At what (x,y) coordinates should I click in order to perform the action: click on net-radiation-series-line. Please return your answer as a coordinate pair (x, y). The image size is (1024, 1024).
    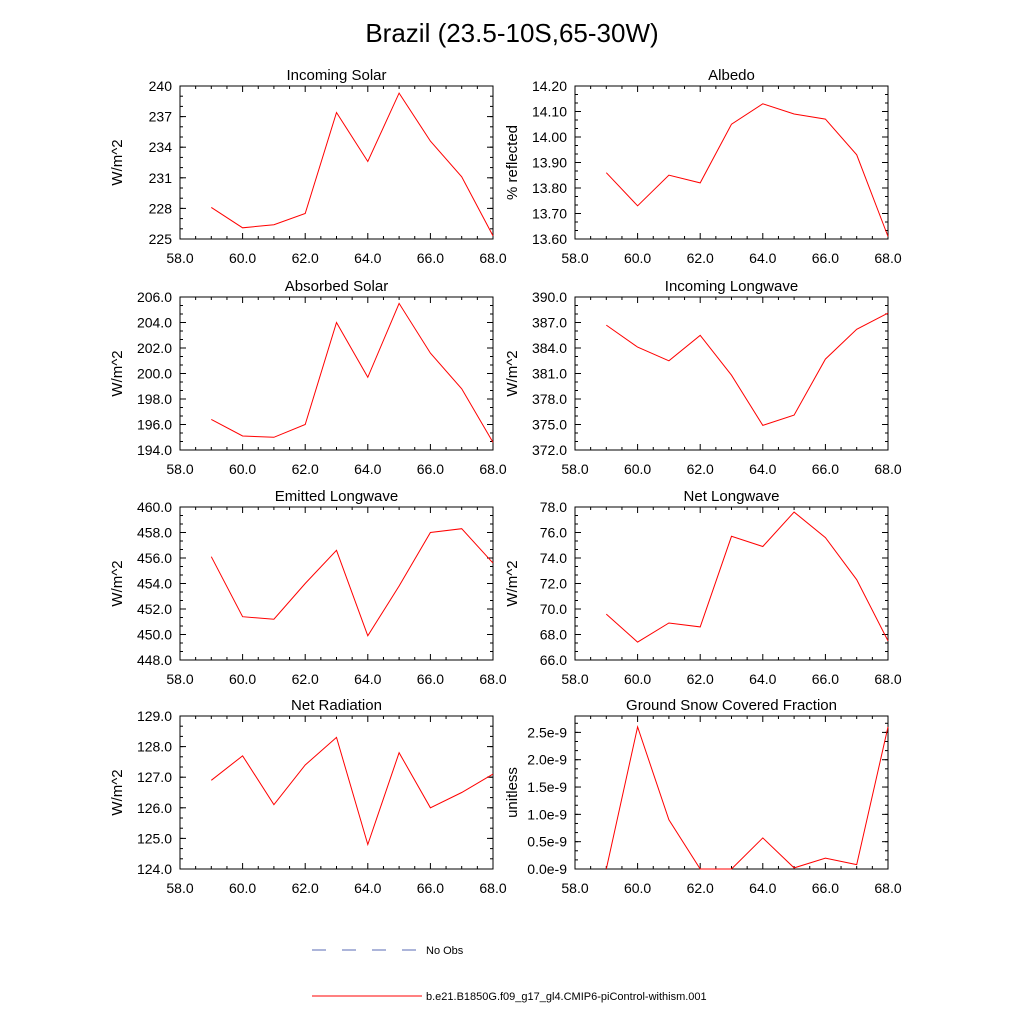
    Looking at the image, I should click on (352, 791).